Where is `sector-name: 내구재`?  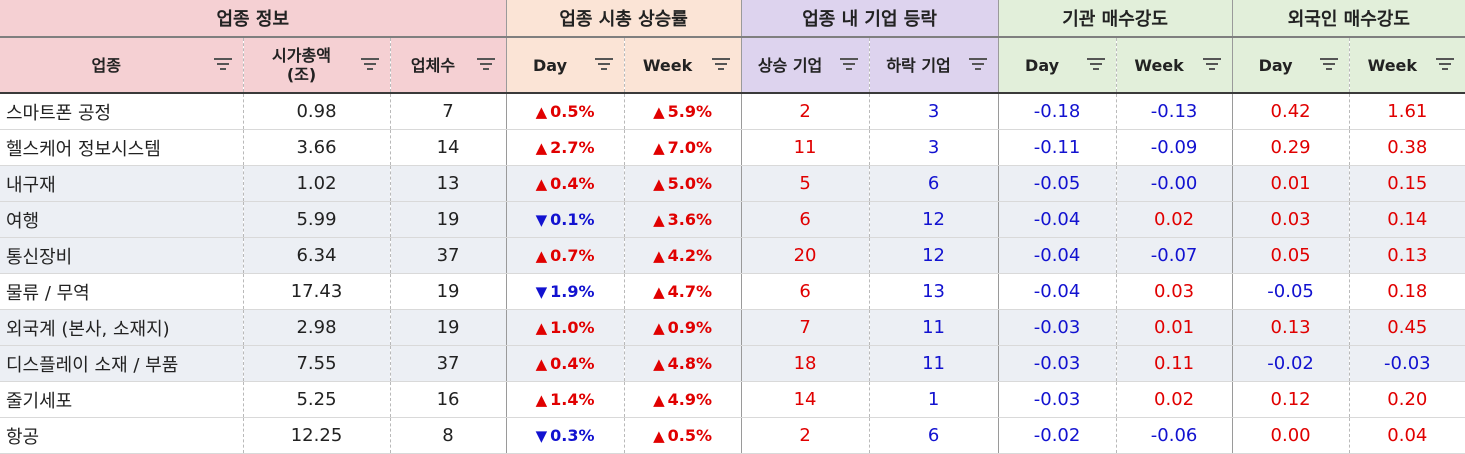 sector-name: 내구재 is located at coordinates (122, 183).